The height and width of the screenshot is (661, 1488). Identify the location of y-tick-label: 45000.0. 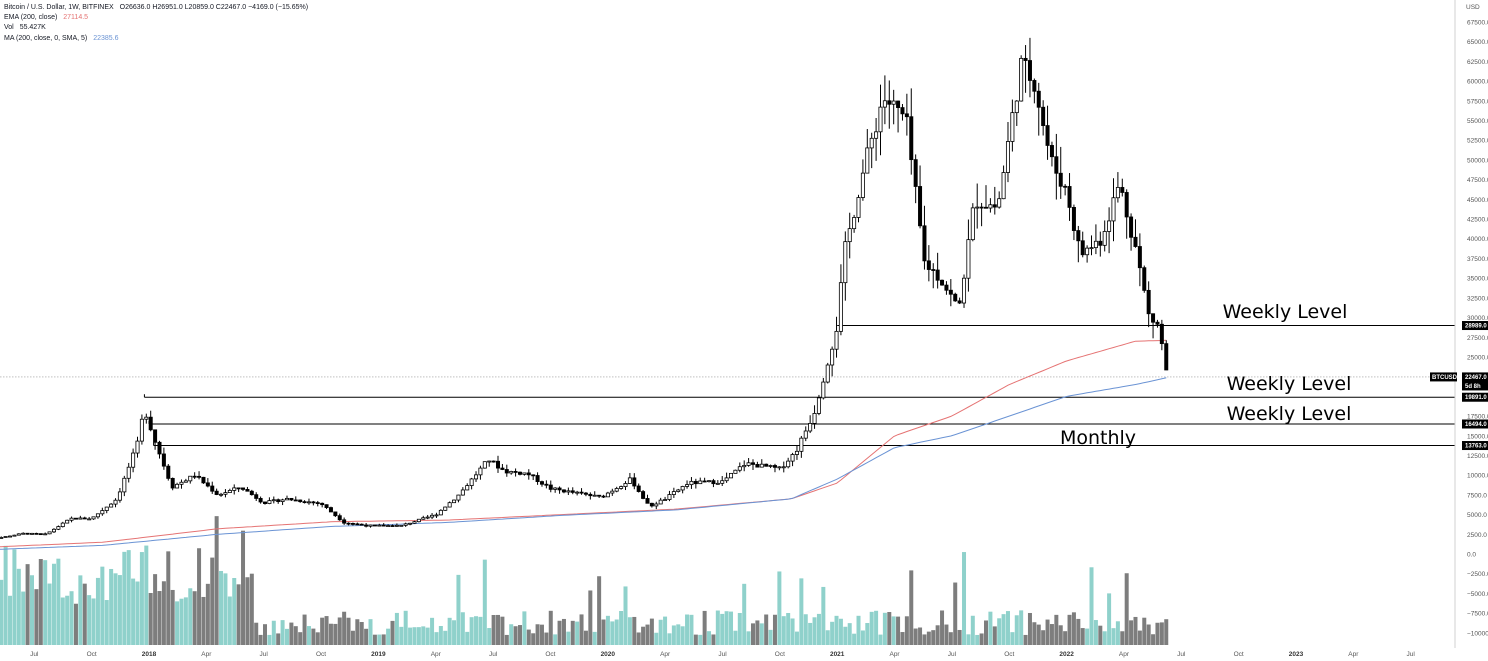
(1477, 200).